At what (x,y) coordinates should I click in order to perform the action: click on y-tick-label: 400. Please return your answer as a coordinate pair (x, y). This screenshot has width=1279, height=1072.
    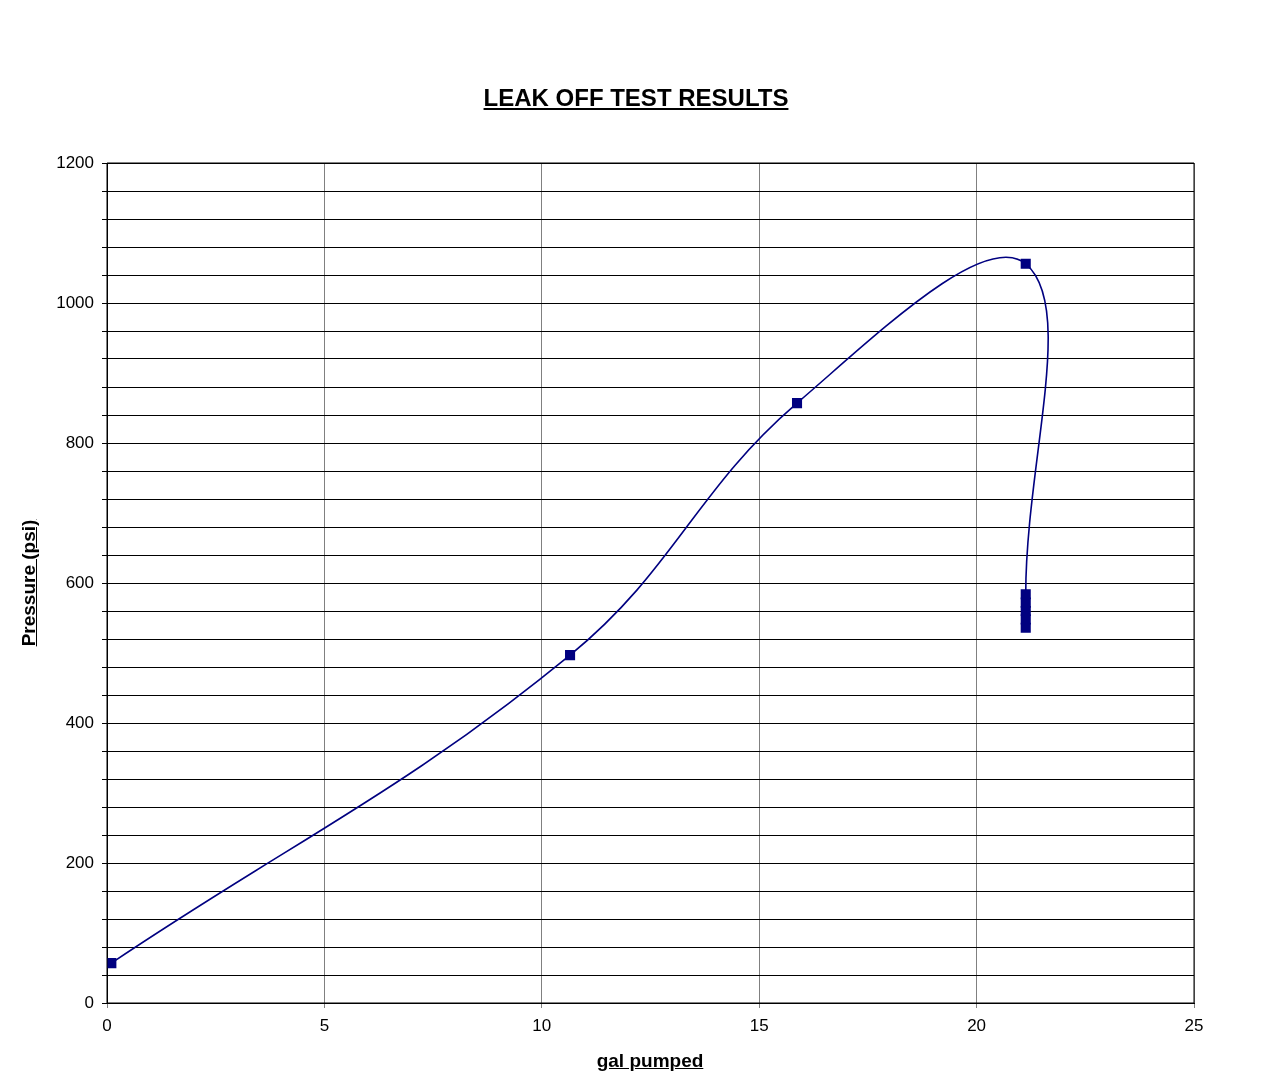
    Looking at the image, I should click on (79, 722).